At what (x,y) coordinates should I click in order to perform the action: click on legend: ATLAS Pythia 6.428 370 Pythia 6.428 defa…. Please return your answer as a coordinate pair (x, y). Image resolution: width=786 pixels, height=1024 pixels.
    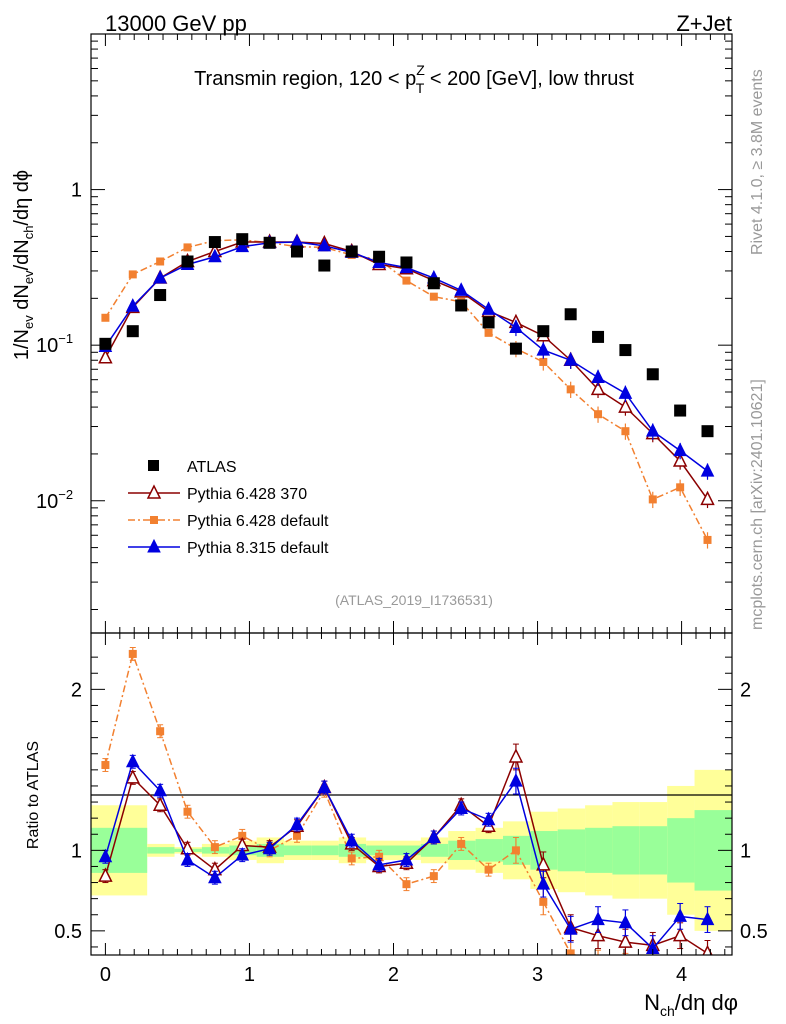
    Looking at the image, I should click on (228, 508).